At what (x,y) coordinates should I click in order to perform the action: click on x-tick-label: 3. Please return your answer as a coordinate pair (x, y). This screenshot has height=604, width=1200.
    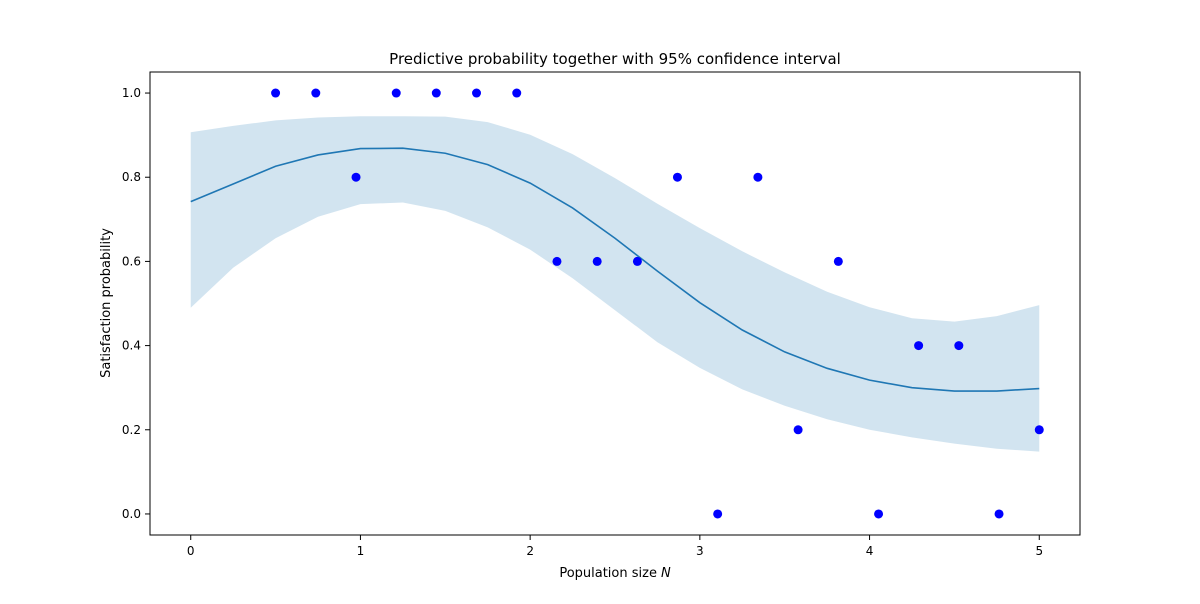
    Looking at the image, I should click on (700, 551).